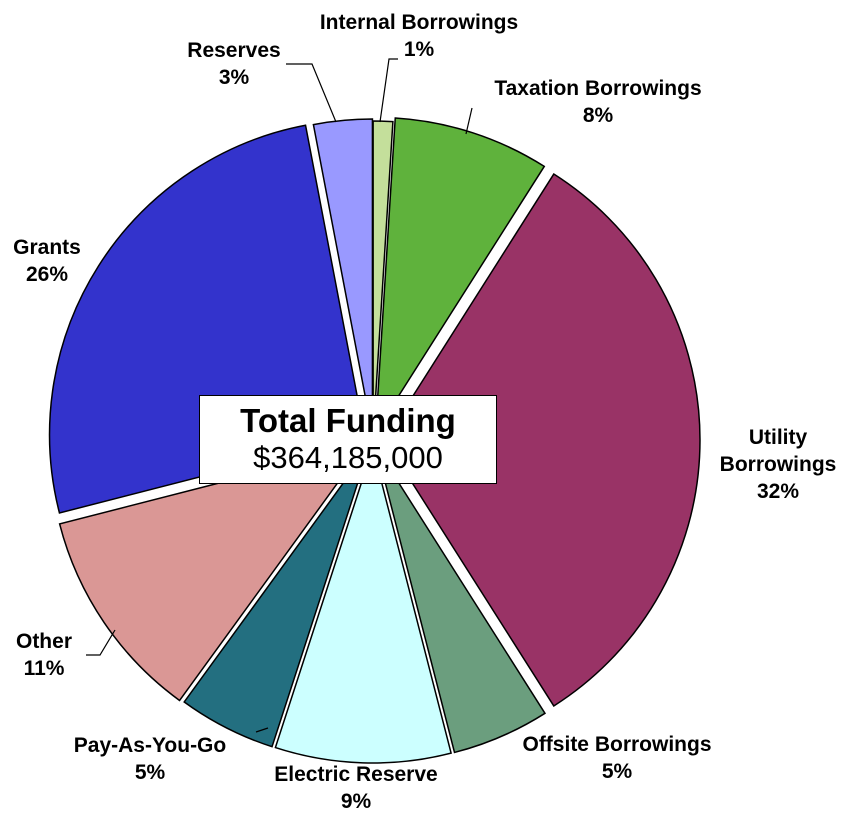  I want to click on label-offsite-borrowings: Offsite Borrowings 5%, so click(616, 758).